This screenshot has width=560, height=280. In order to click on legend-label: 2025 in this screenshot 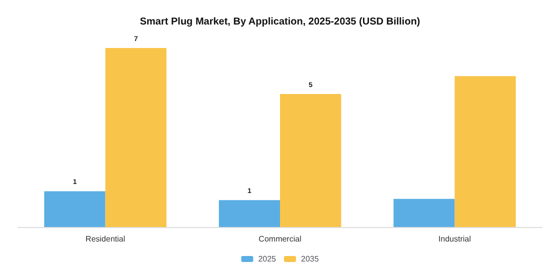, I will do `click(267, 259)`.